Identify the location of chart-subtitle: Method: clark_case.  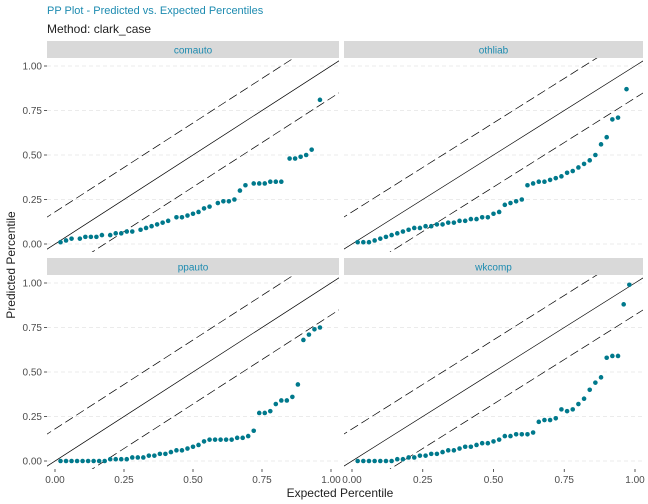
(99, 29).